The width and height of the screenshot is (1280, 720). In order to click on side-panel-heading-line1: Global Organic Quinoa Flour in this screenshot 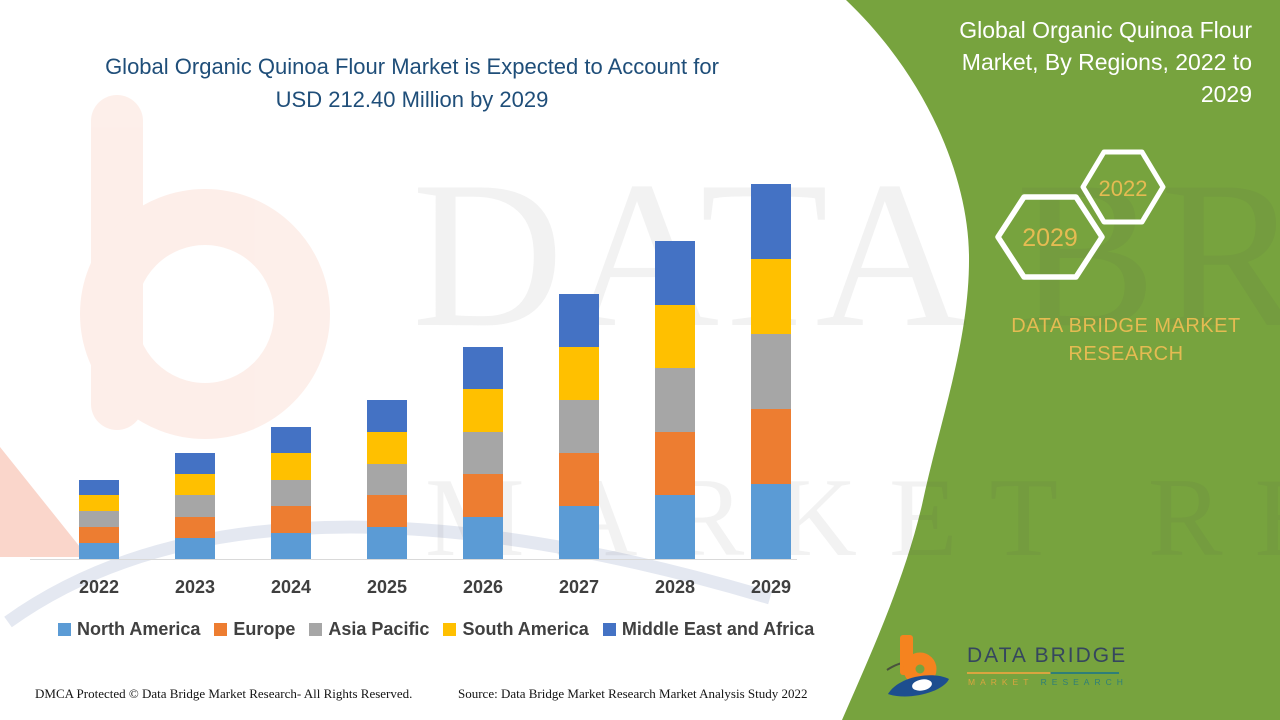, I will do `click(1105, 30)`.